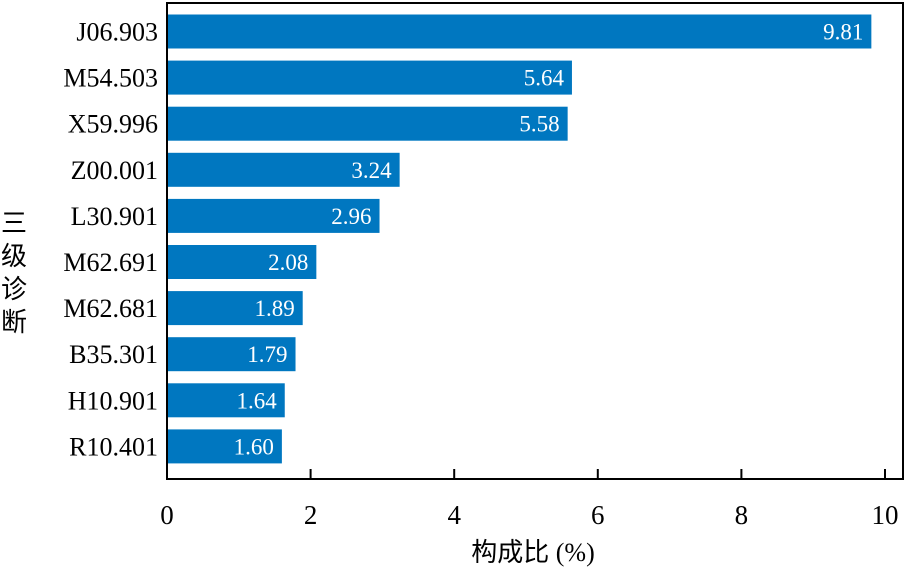 This screenshot has height=569, width=905. Describe the element at coordinates (167, 515) in the screenshot. I see `x-tick-label-0: 0` at that location.